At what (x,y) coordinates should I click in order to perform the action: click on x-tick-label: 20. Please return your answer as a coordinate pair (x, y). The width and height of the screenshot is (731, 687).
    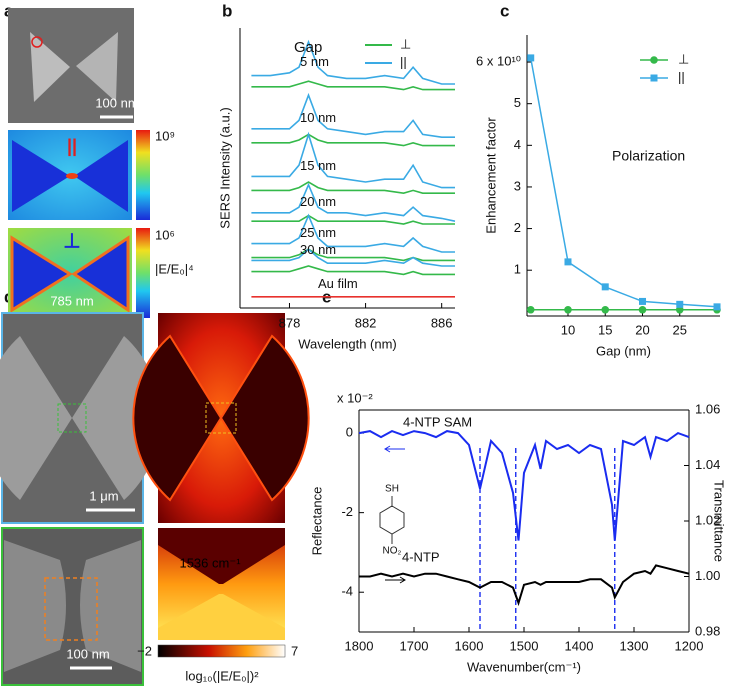
    Looking at the image, I should click on (642, 329).